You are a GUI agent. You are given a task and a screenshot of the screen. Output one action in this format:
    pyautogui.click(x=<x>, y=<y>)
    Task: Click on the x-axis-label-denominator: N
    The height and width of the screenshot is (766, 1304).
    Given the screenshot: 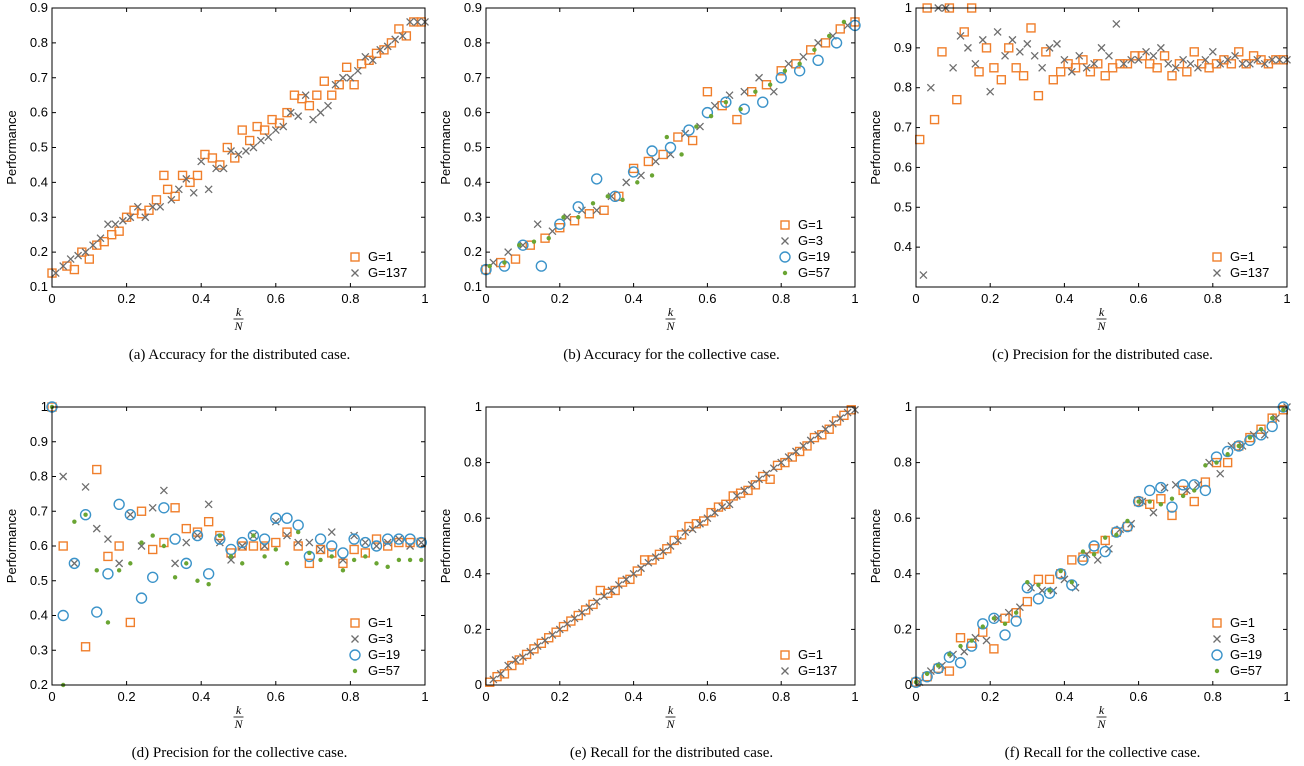 What is the action you would take?
    pyautogui.click(x=238, y=326)
    